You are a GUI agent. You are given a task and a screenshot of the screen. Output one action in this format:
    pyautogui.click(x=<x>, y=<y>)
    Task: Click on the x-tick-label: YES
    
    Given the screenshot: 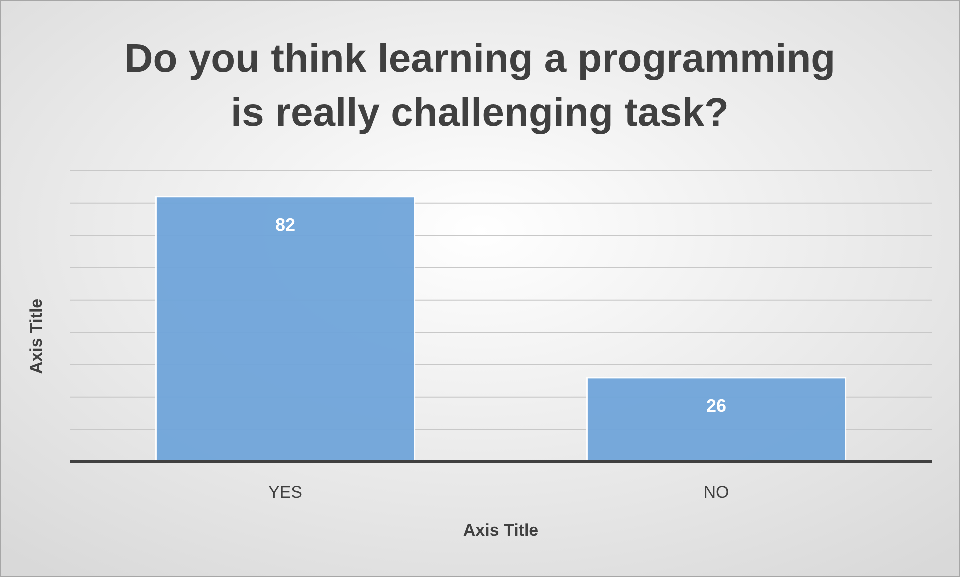 What is the action you would take?
    pyautogui.click(x=285, y=492)
    